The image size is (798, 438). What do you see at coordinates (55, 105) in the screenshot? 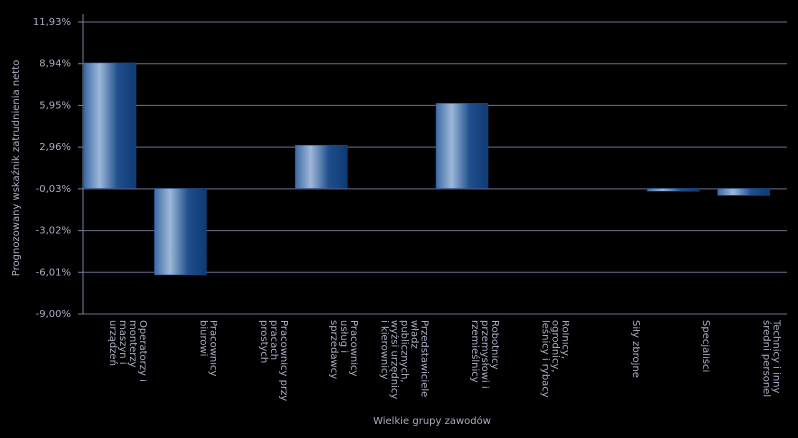
I see `y-tick-label: 5,95%` at bounding box center [55, 105].